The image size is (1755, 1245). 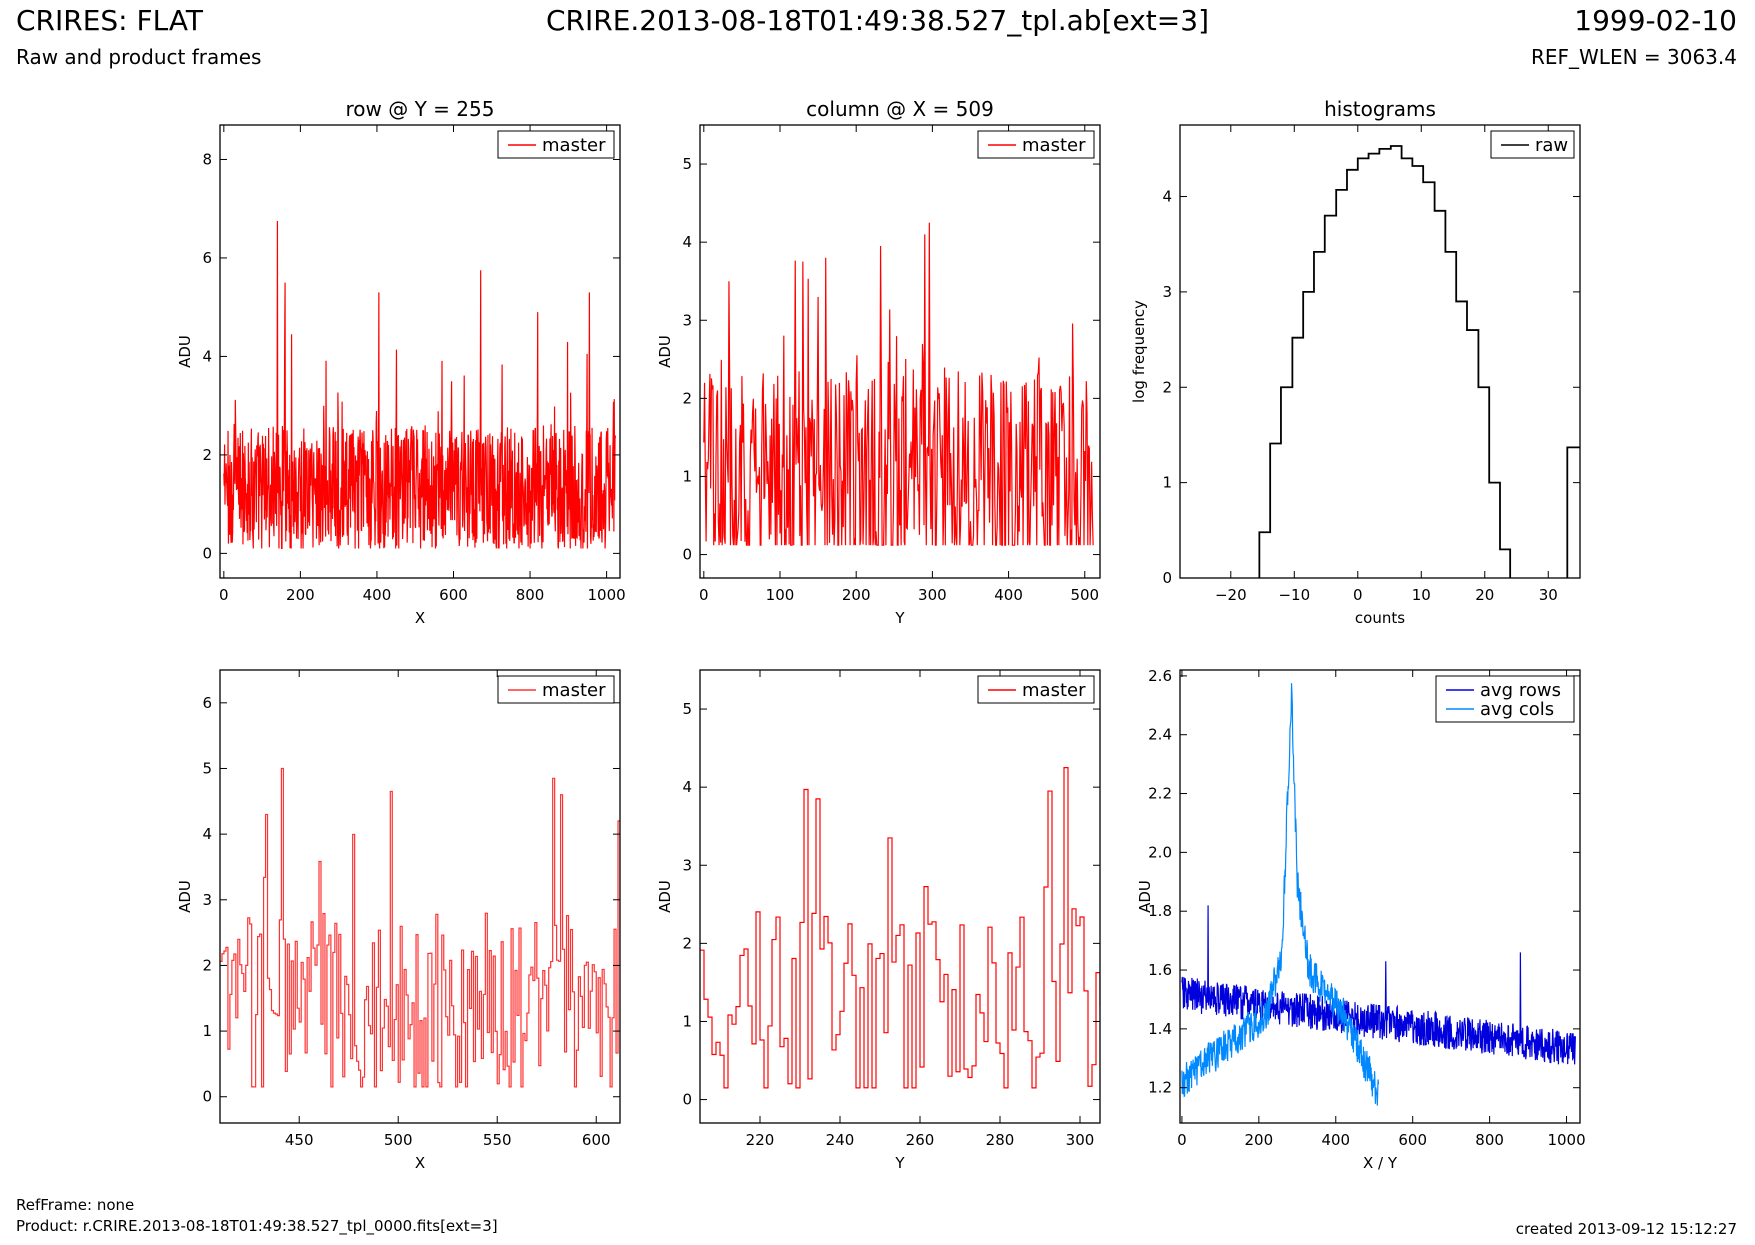 What do you see at coordinates (780, 595) in the screenshot?
I see `x-tick-label: 100` at bounding box center [780, 595].